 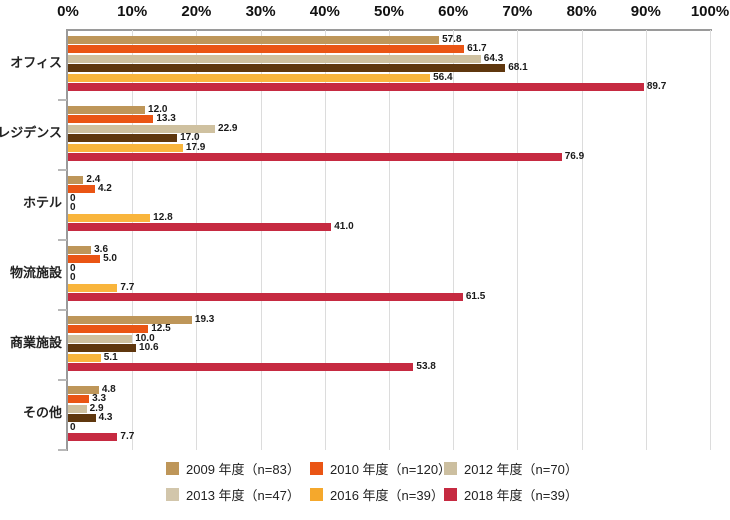 What do you see at coordinates (389, 287) in the screenshot?
I see `bar-row: 7.7` at bounding box center [389, 287].